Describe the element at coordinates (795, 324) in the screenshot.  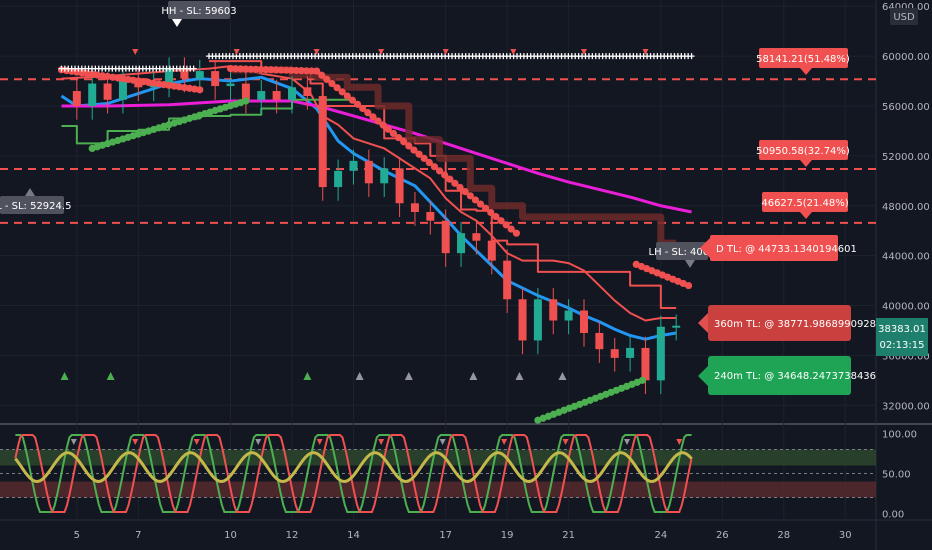
I see `trendline-360m-text: 360m TL: @ 38771.9868990928` at that location.